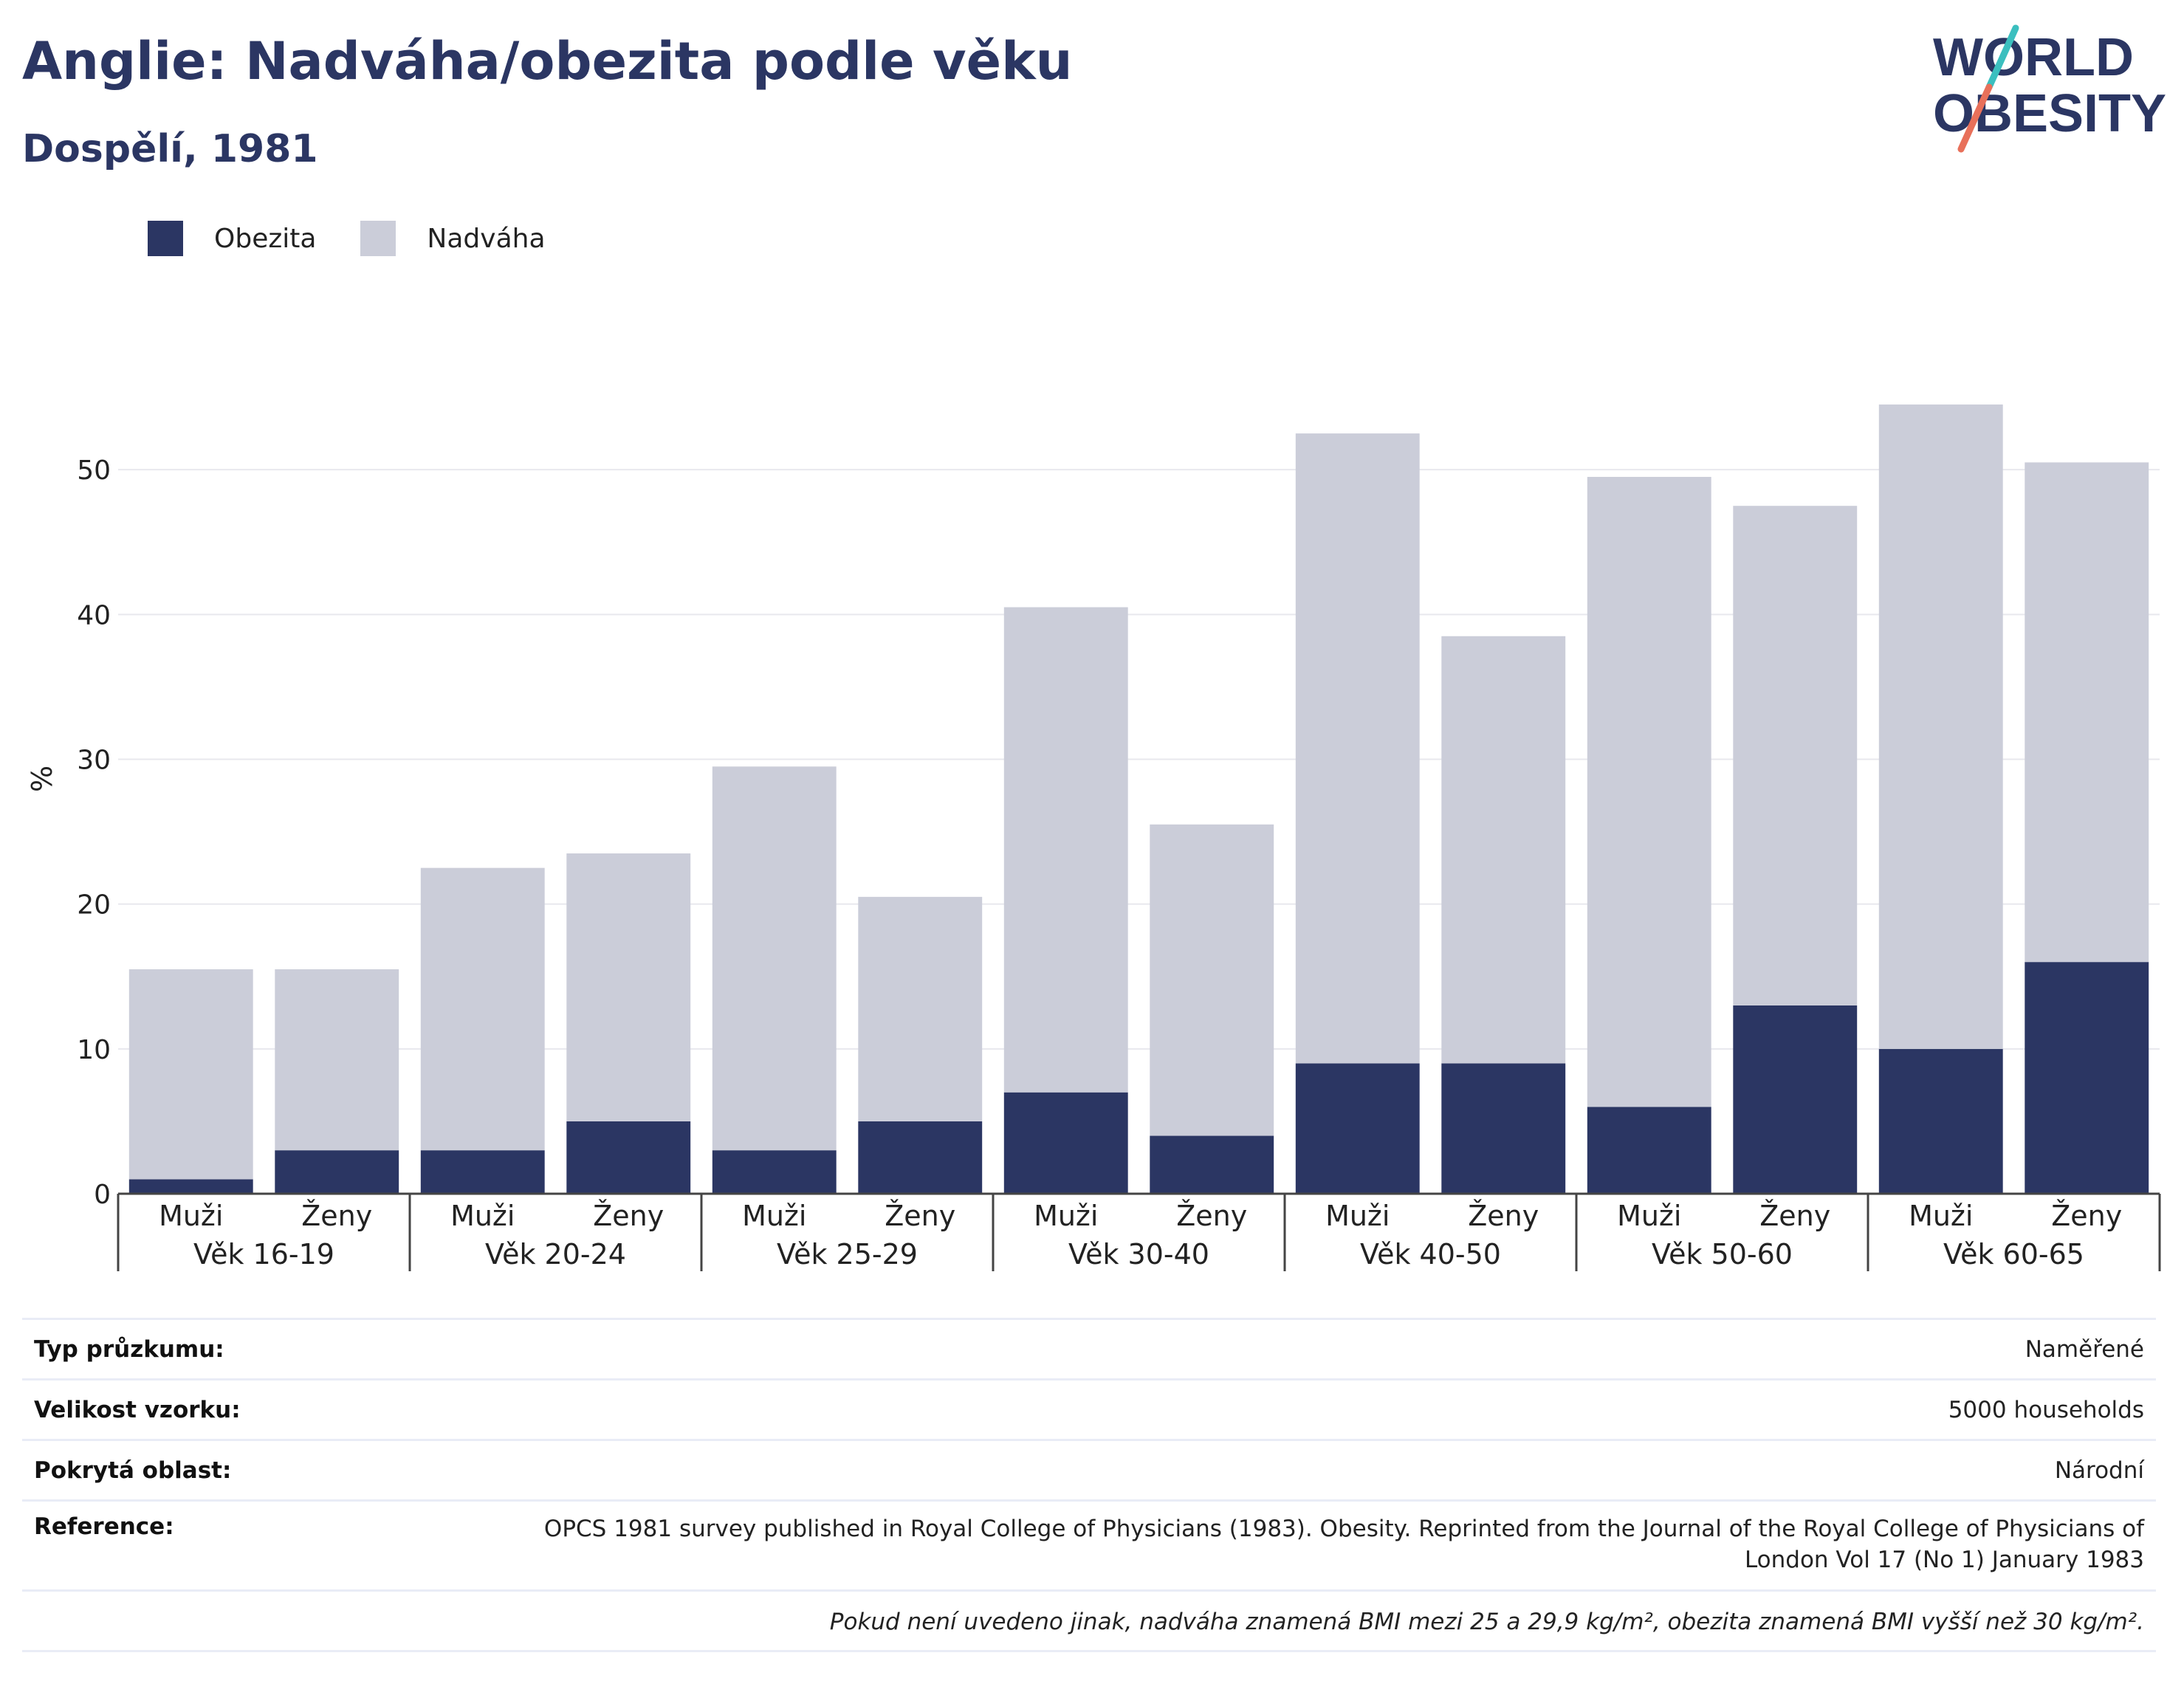 The width and height of the screenshot is (2184, 1695). I want to click on y-tick-label: 40, so click(94, 615).